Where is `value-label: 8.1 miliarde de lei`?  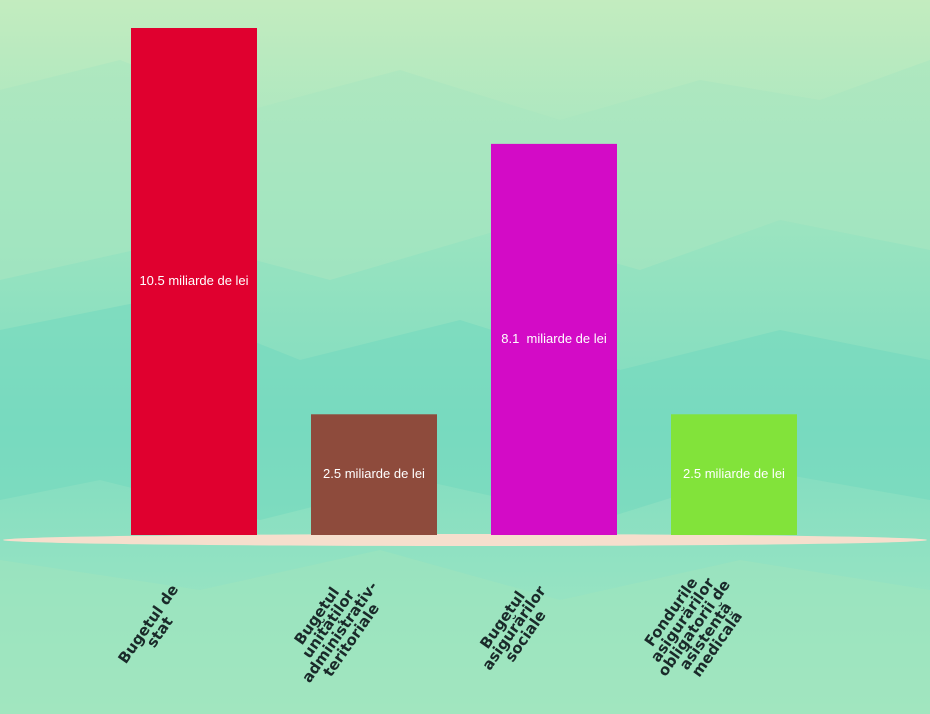
value-label: 8.1 miliarde de lei is located at coordinates (554, 338).